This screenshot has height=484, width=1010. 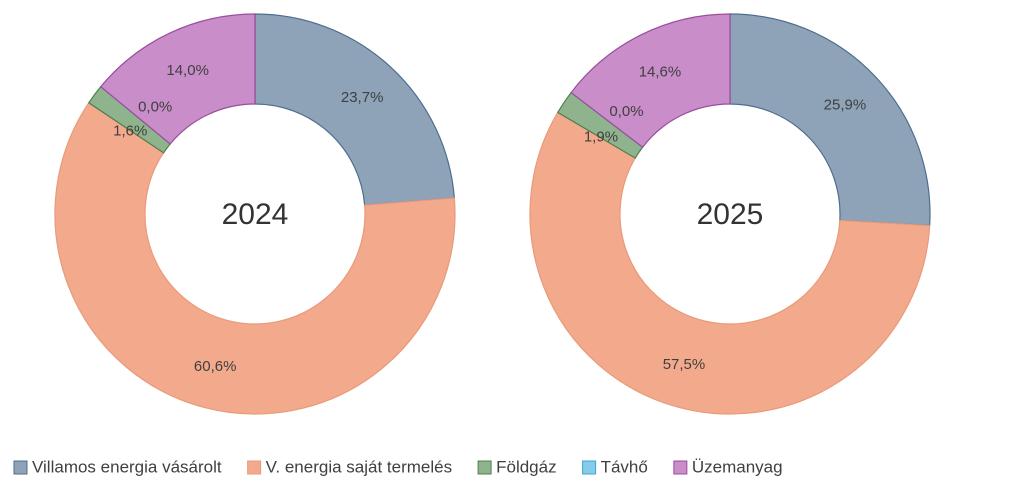 I want to click on legend-label: V. energia saját termelés, so click(x=359, y=466).